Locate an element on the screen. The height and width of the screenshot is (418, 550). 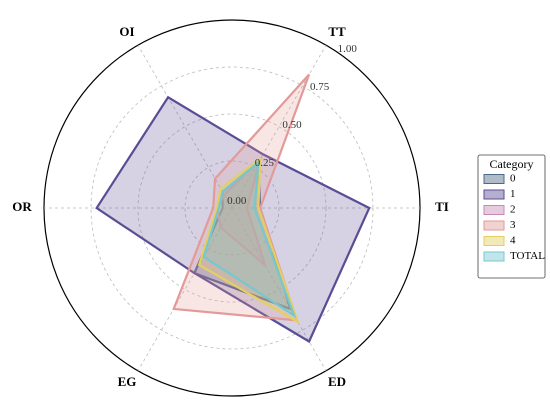
legend-label: TOTAL is located at coordinates (527, 256).